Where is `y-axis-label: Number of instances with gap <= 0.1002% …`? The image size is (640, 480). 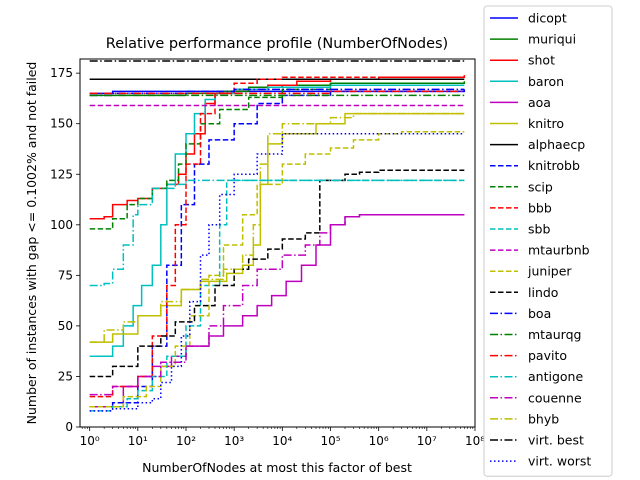 y-axis-label: Number of instances with gap <= 0.1002% … is located at coordinates (31, 243).